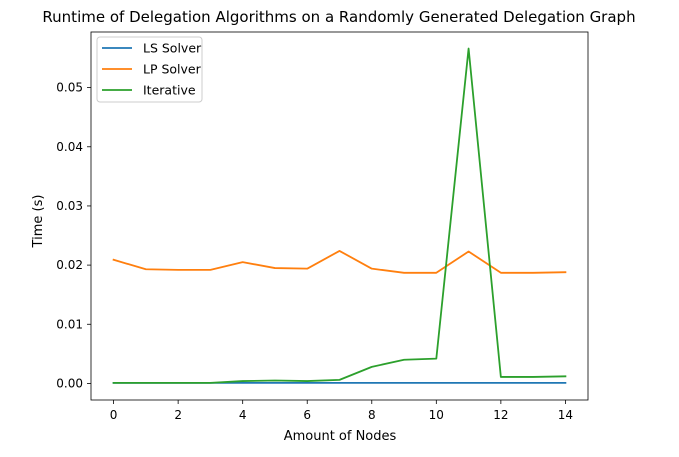 This screenshot has width=679, height=457. I want to click on y-tick-label: 0.01, so click(69, 324).